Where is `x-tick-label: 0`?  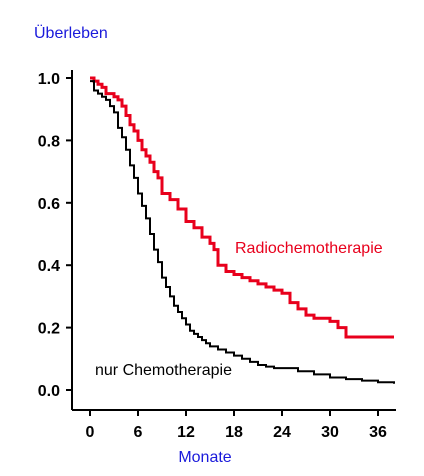
x-tick-label: 0 is located at coordinates (90, 432).